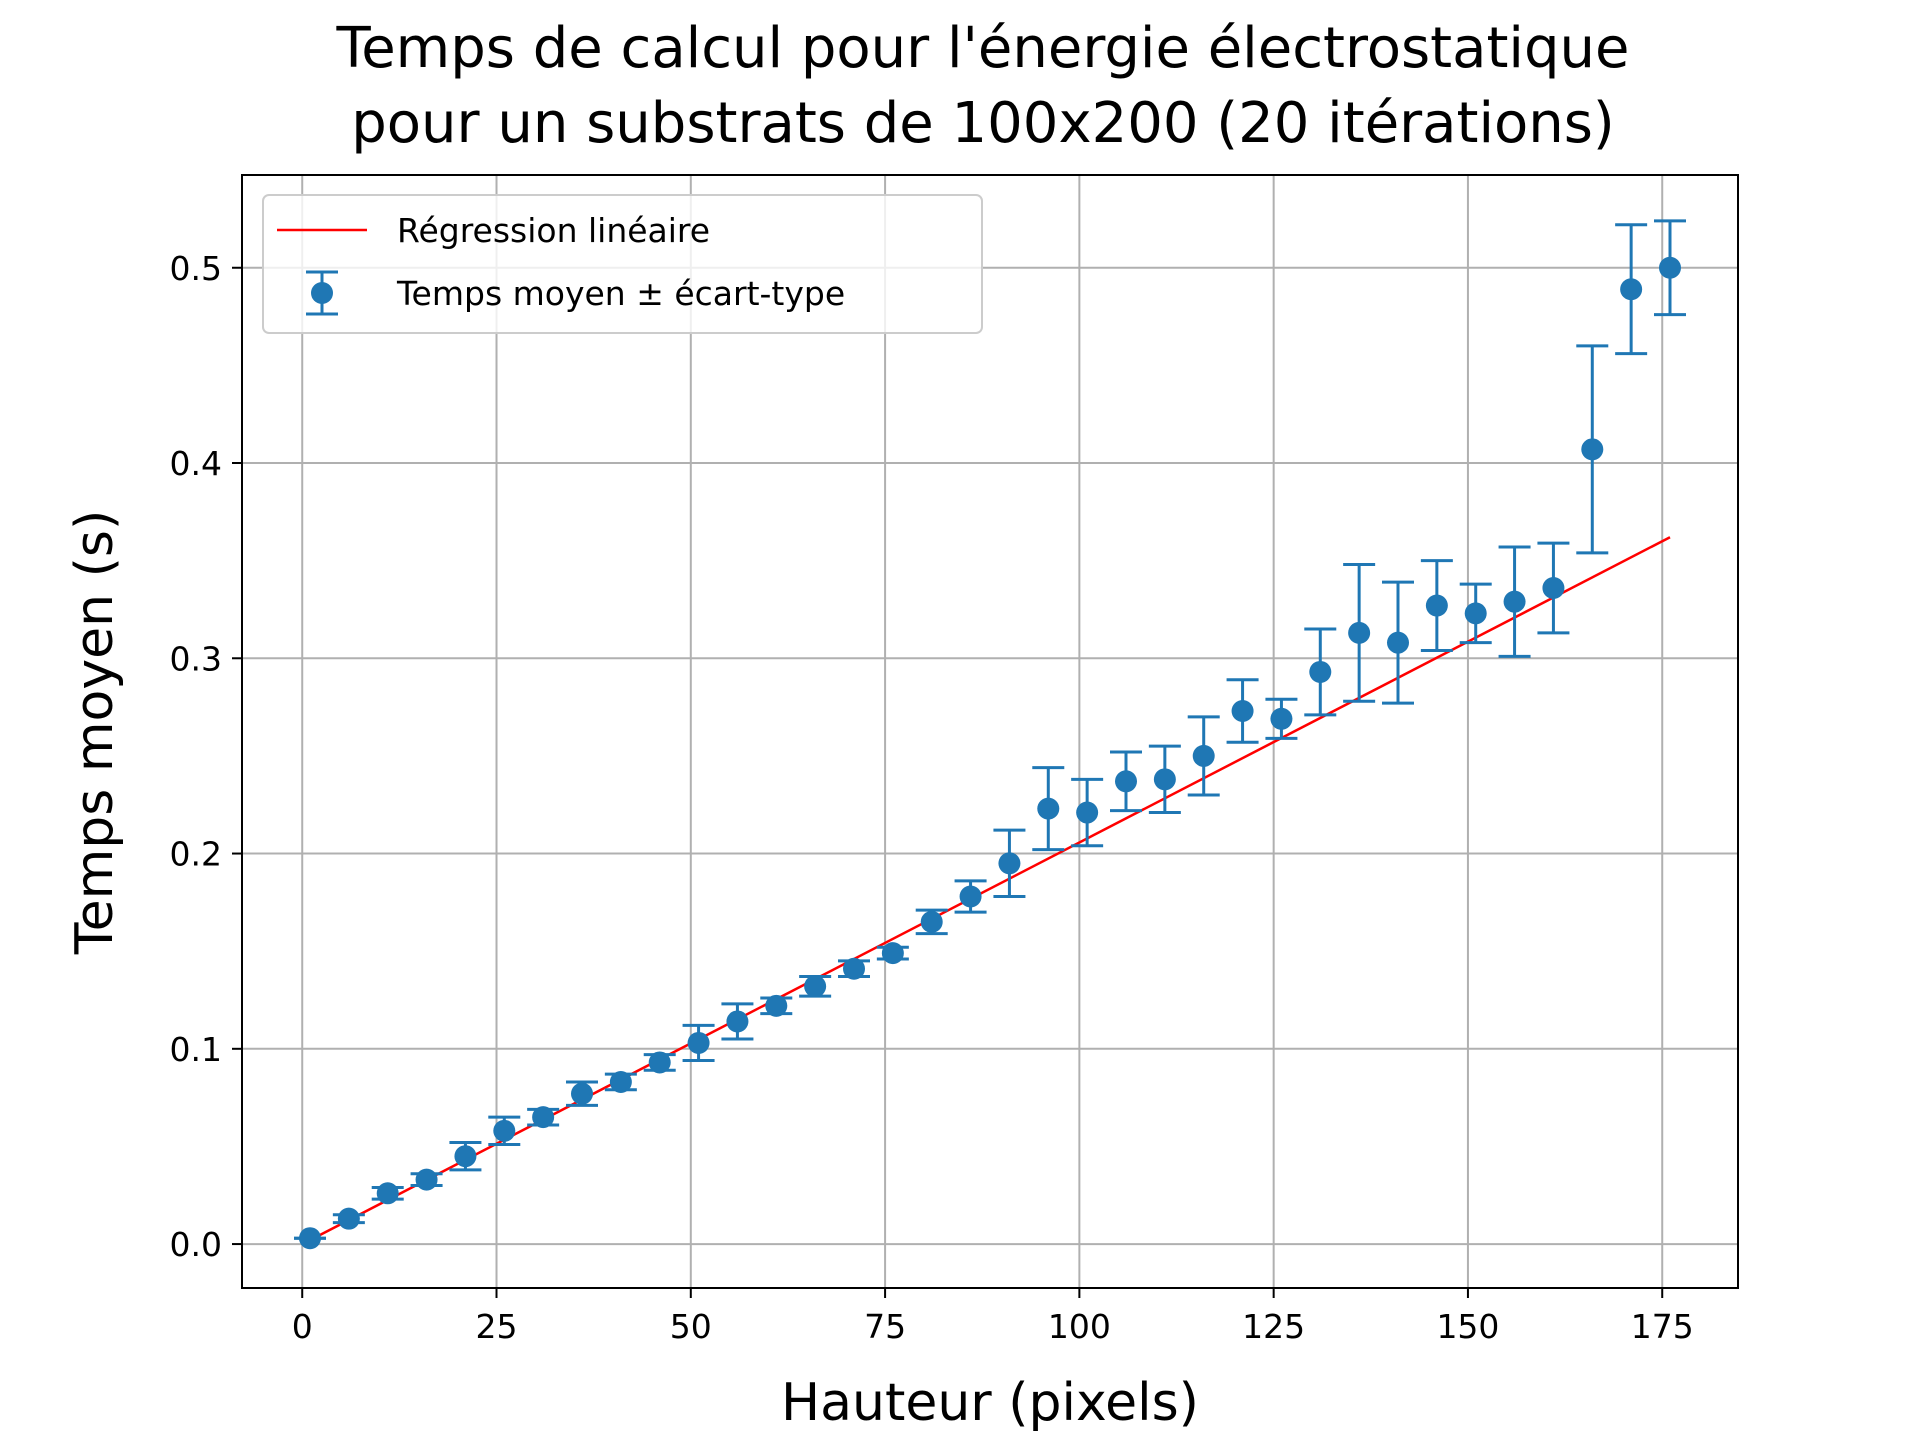  Describe the element at coordinates (691, 1326) in the screenshot. I see `x-tick-label: 50` at that location.